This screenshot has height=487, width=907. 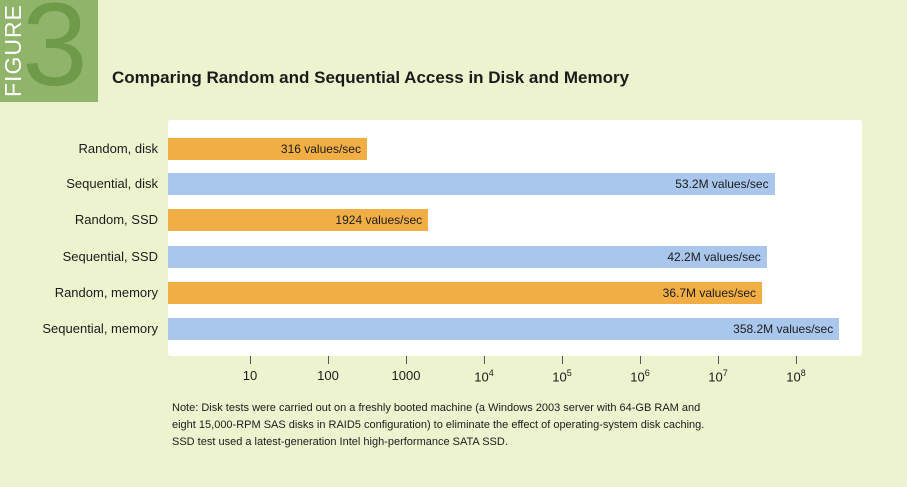 I want to click on bar-value-label: 36.7M values/sec, so click(x=709, y=293).